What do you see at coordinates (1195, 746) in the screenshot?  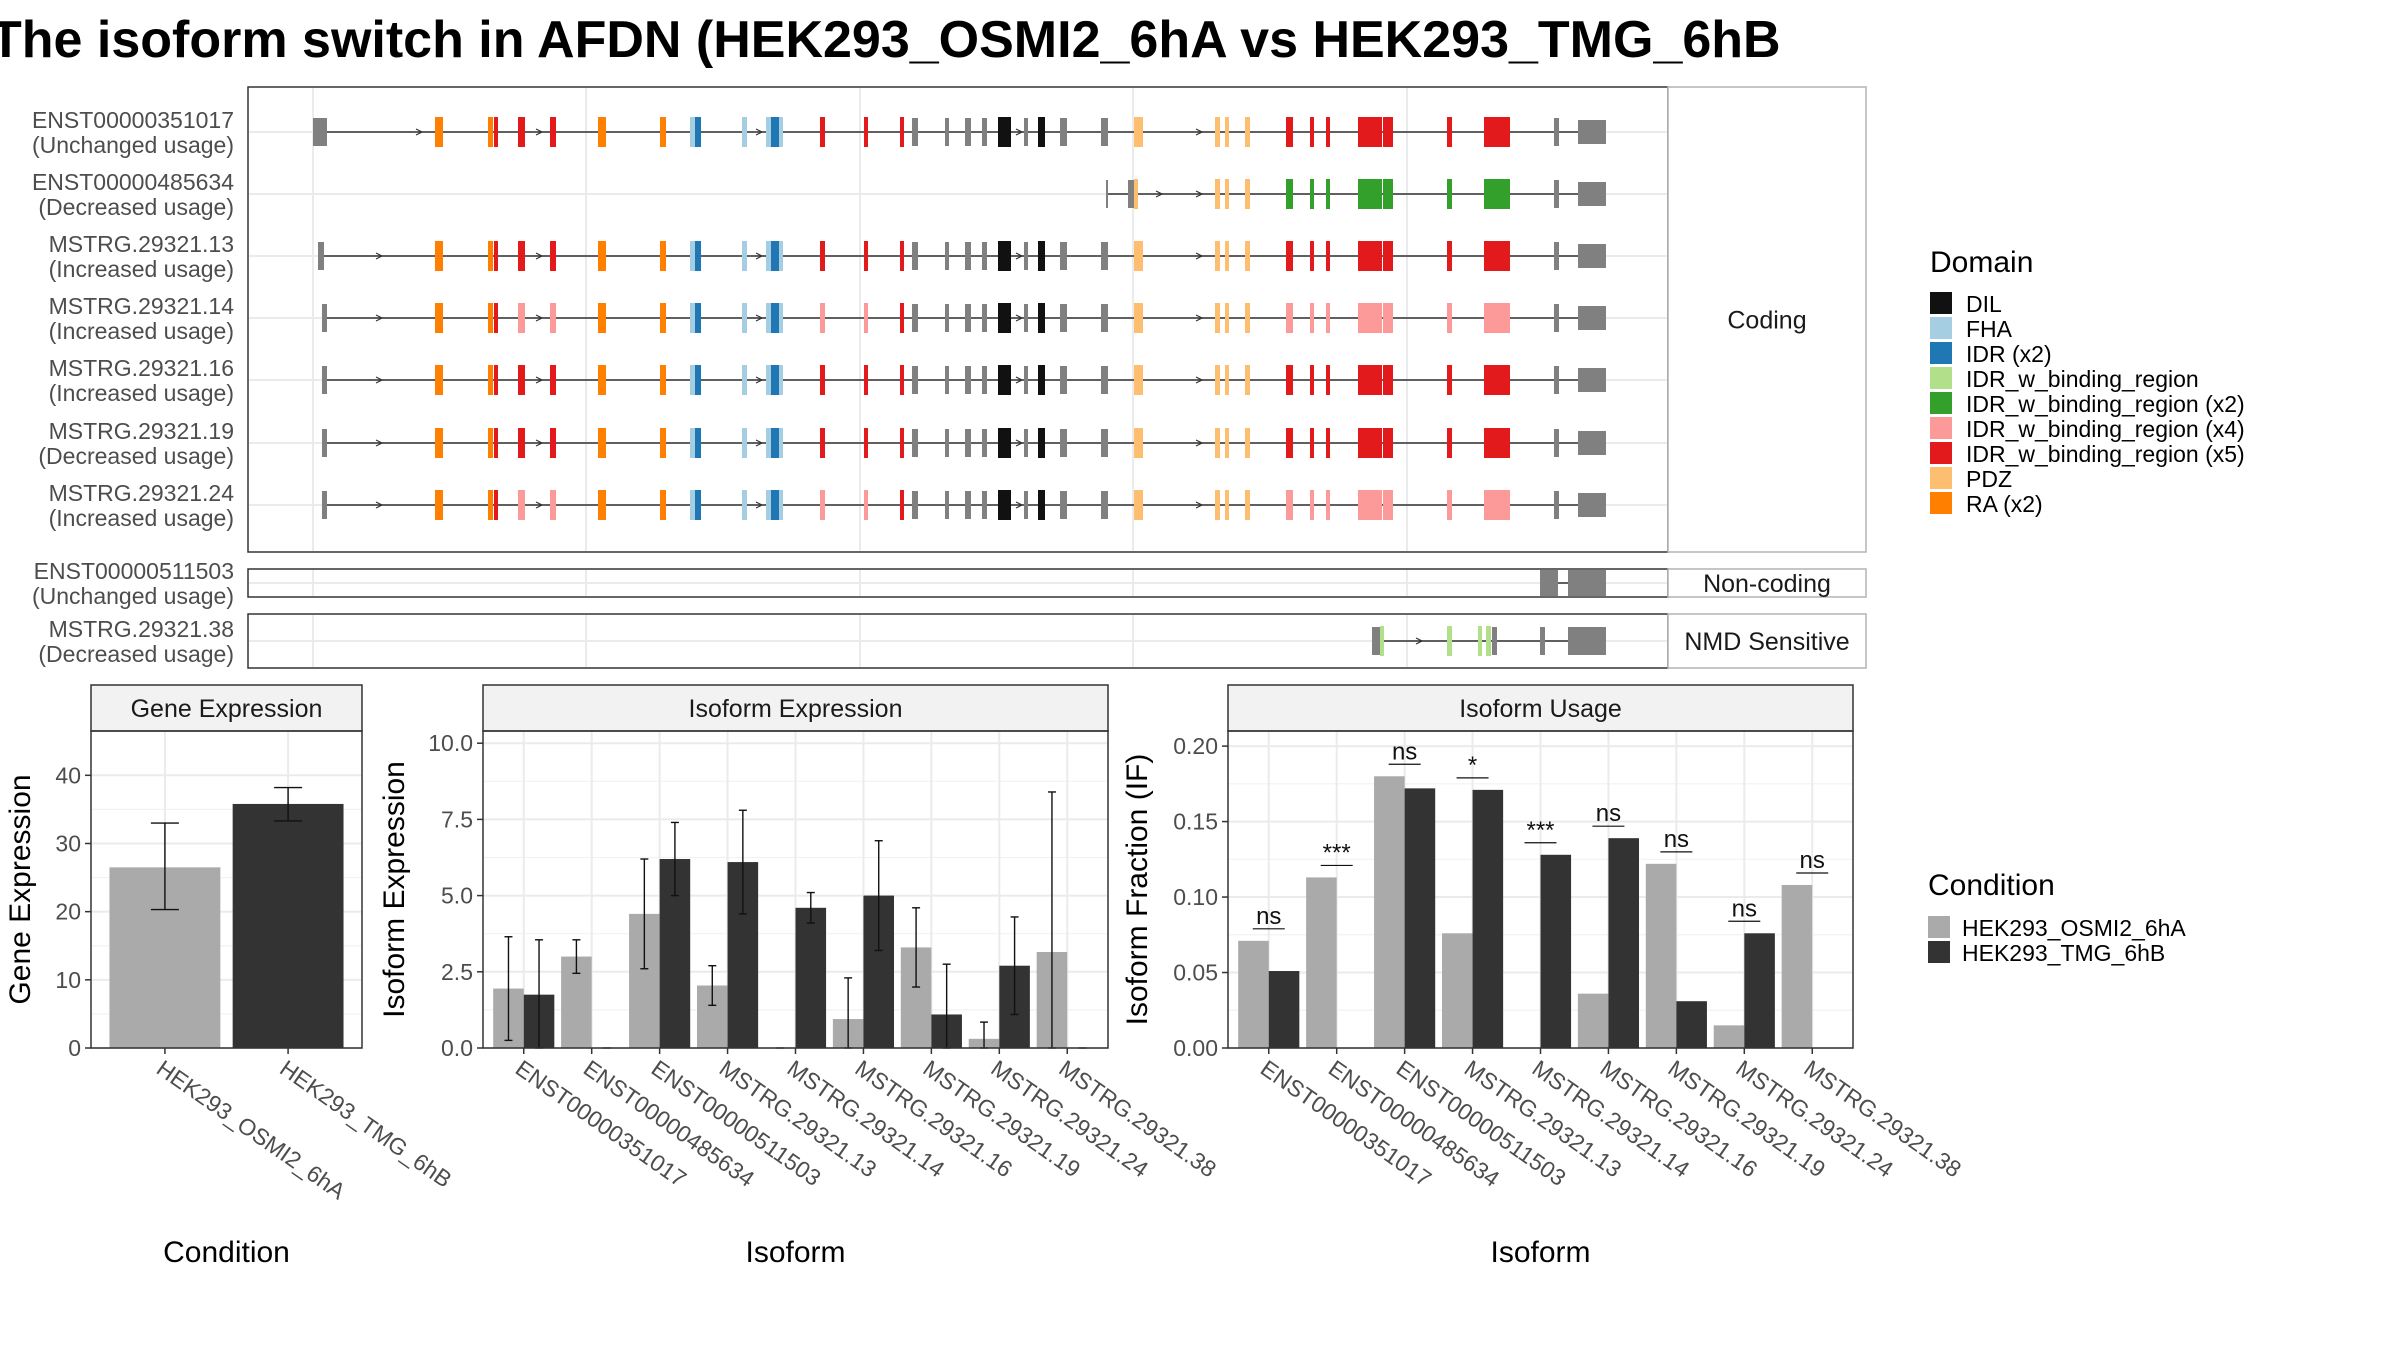 I see `y-tick-label: 0.20` at bounding box center [1195, 746].